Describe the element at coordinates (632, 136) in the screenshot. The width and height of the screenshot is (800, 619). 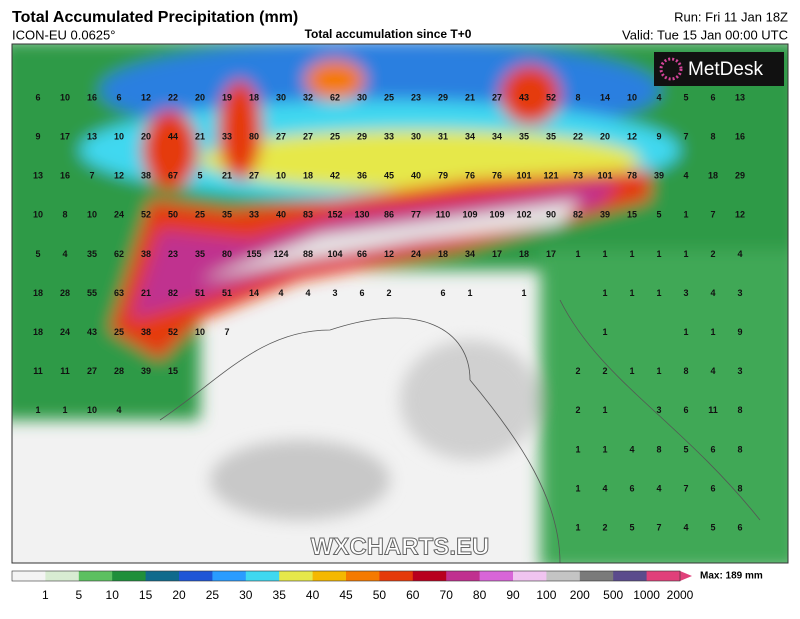
I see `map-value: 12` at that location.